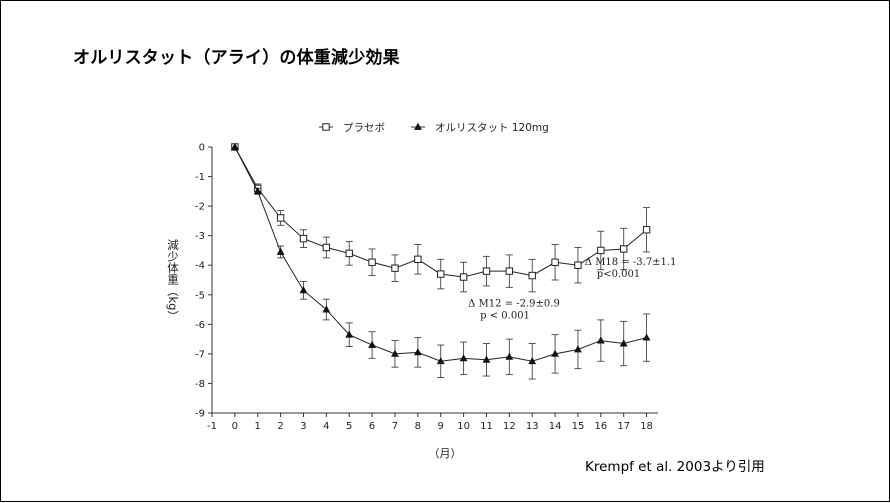  I want to click on y-tick-label: -9, so click(200, 414).